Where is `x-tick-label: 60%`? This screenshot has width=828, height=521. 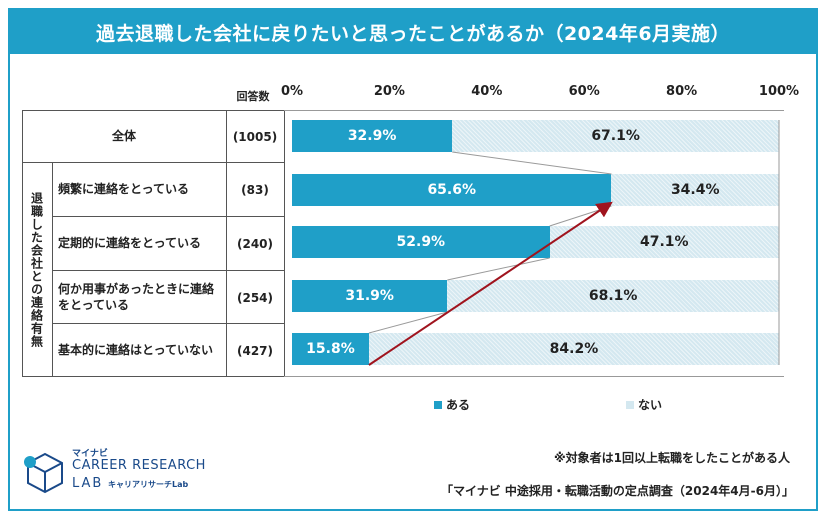 x-tick-label: 60% is located at coordinates (584, 91).